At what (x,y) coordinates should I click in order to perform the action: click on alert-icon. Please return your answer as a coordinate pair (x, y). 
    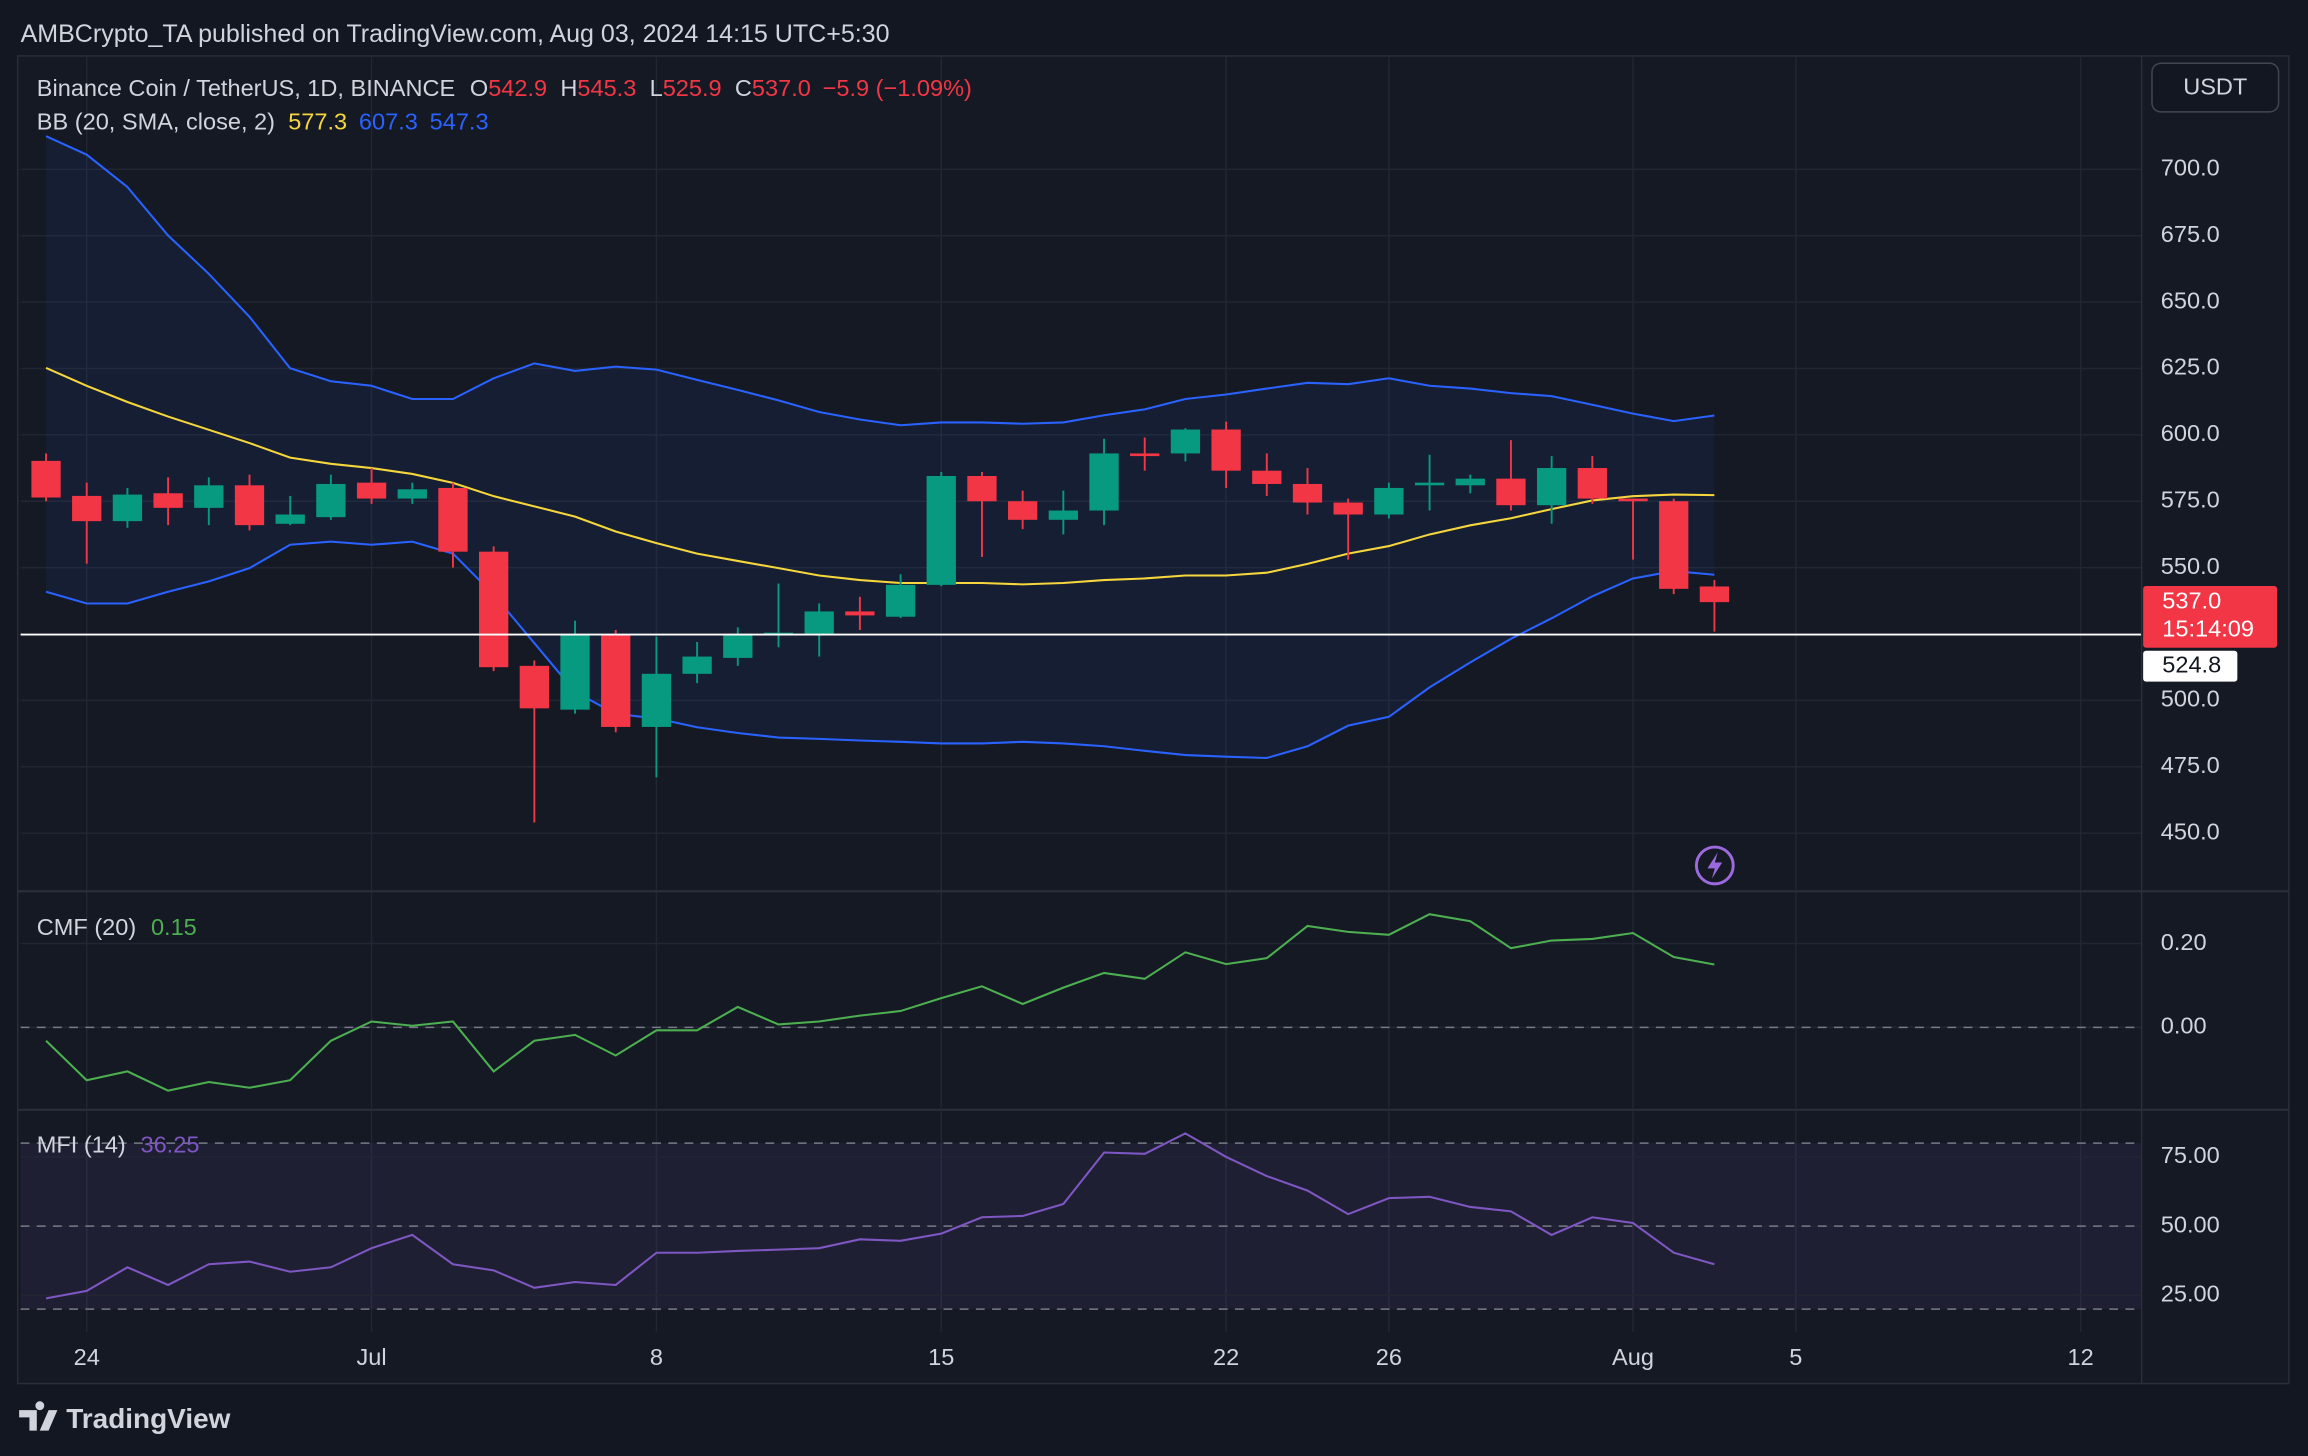
    Looking at the image, I should click on (1714, 865).